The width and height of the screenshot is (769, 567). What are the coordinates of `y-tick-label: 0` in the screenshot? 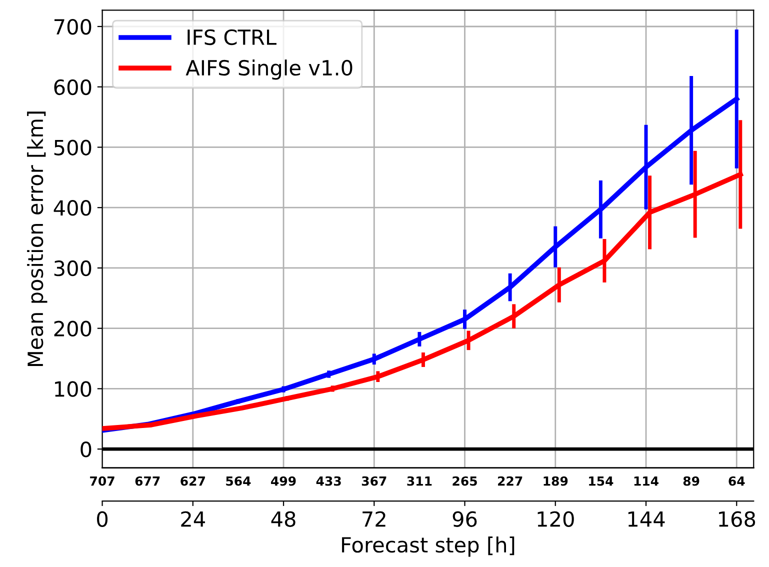 It's located at (86, 450).